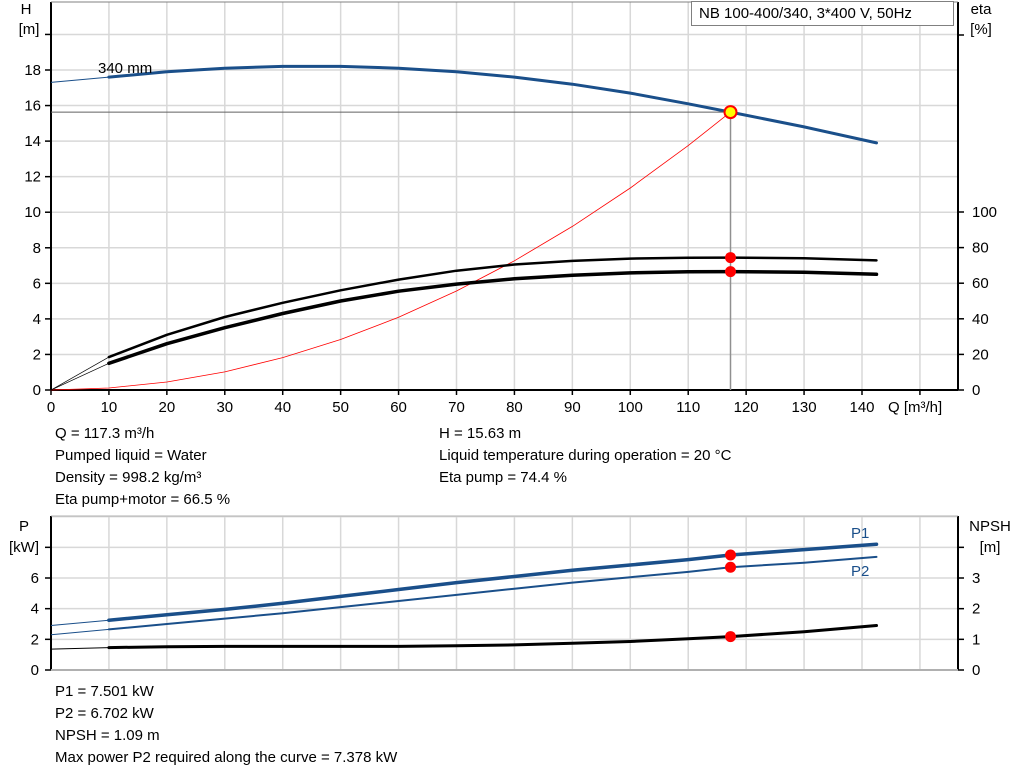 The width and height of the screenshot is (1024, 781). What do you see at coordinates (492, 593) in the screenshot?
I see `p2-curve` at bounding box center [492, 593].